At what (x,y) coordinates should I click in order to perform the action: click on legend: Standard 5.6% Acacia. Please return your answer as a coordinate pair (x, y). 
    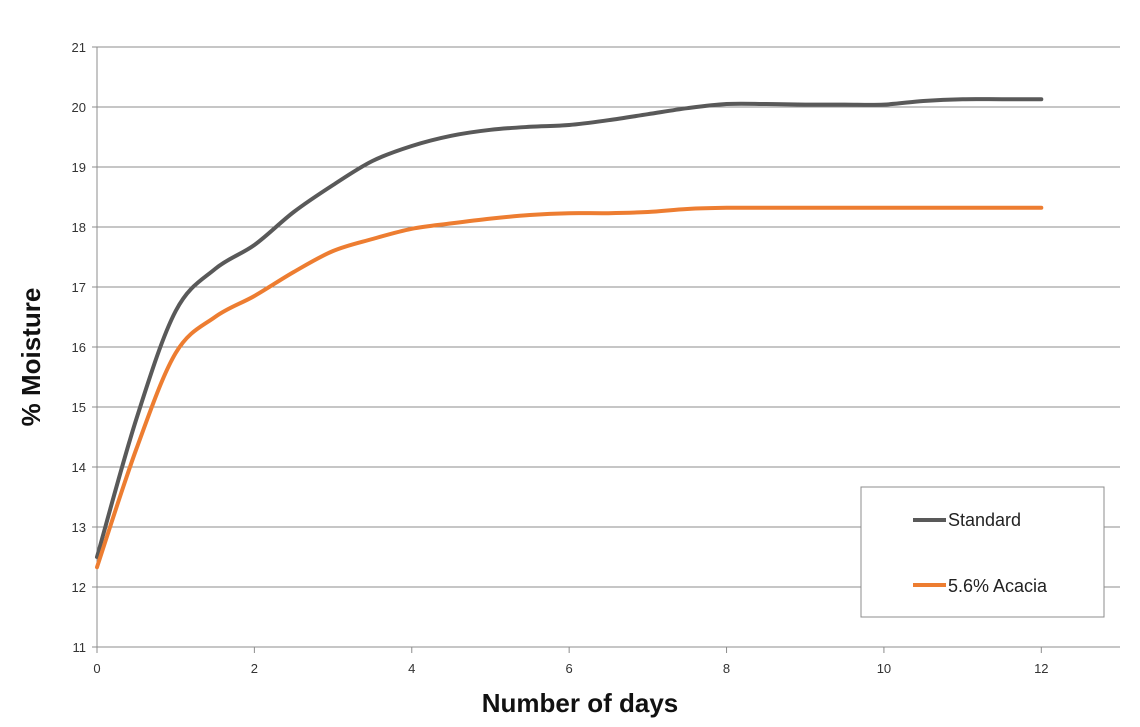
    Looking at the image, I should click on (982, 552).